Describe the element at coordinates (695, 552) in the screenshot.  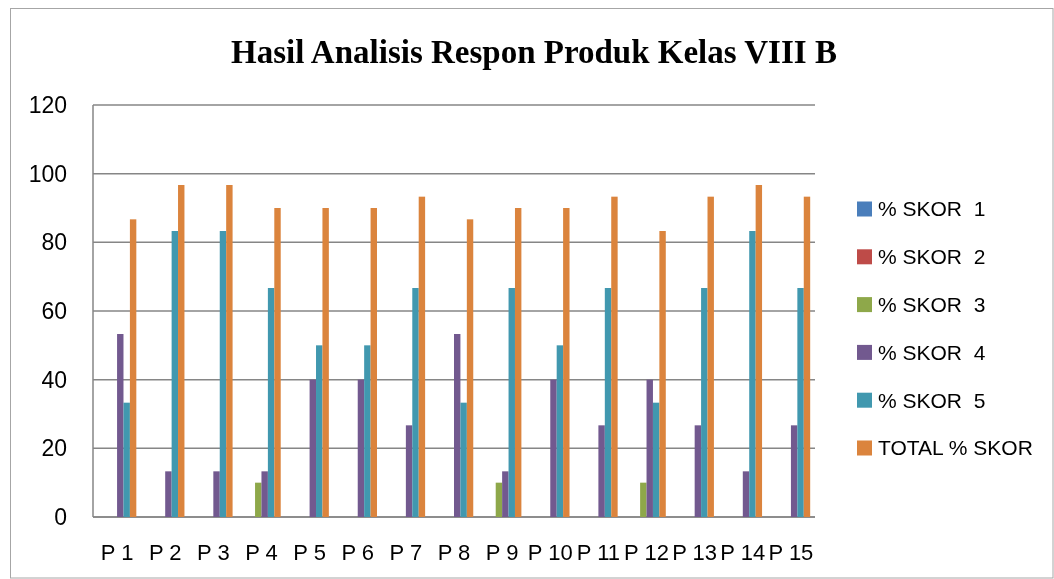
I see `x-tick-label: P 13` at that location.